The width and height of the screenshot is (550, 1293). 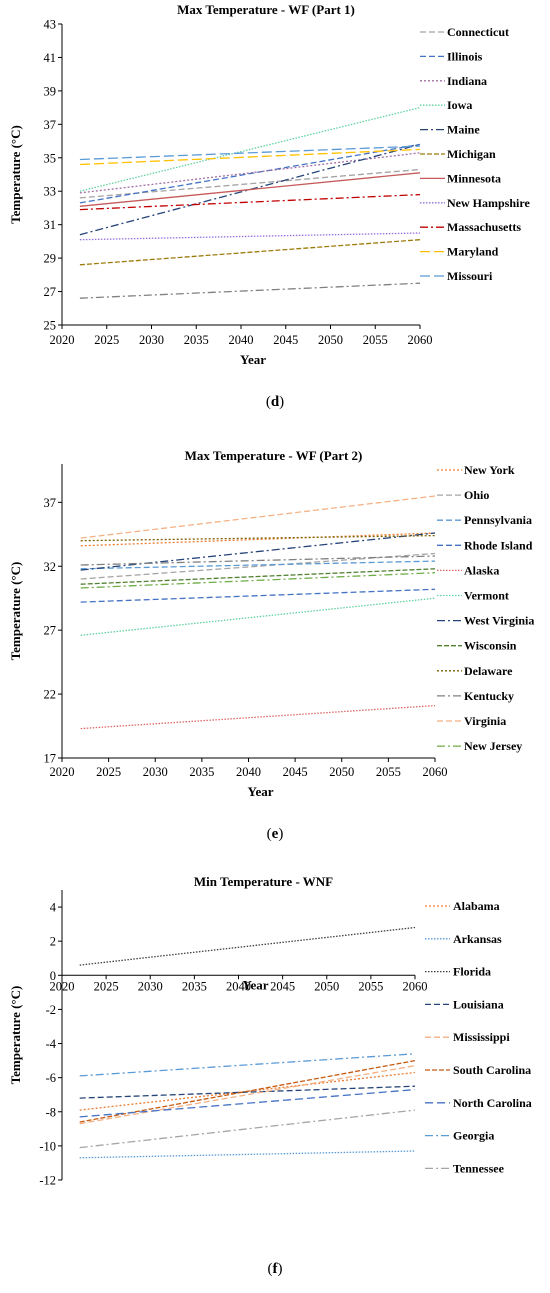 I want to click on legend-entry: Missouri, so click(x=470, y=276).